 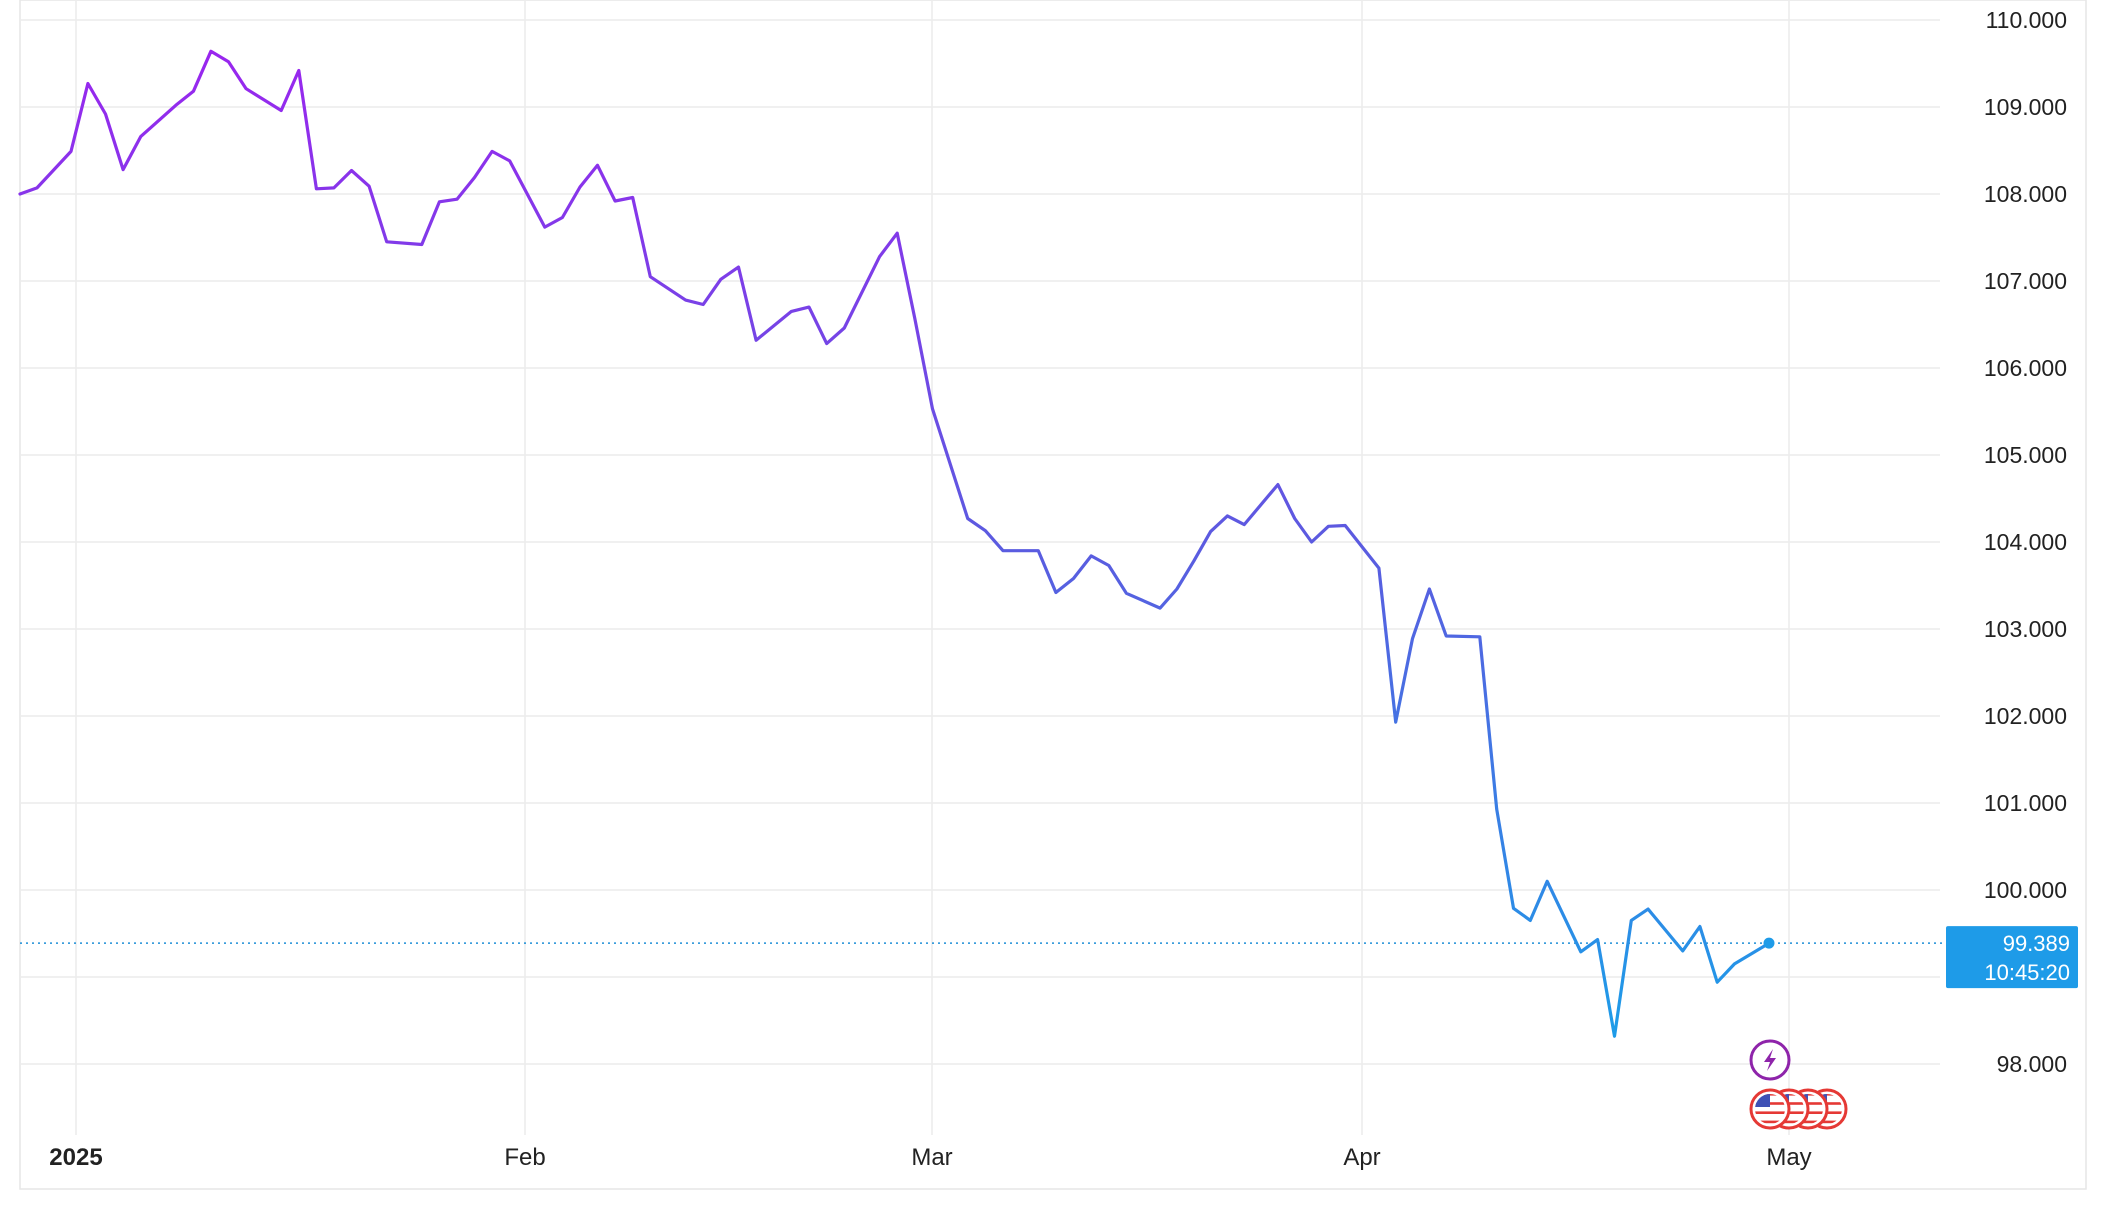 I want to click on x-tick-label: 2025, so click(x=75, y=1157).